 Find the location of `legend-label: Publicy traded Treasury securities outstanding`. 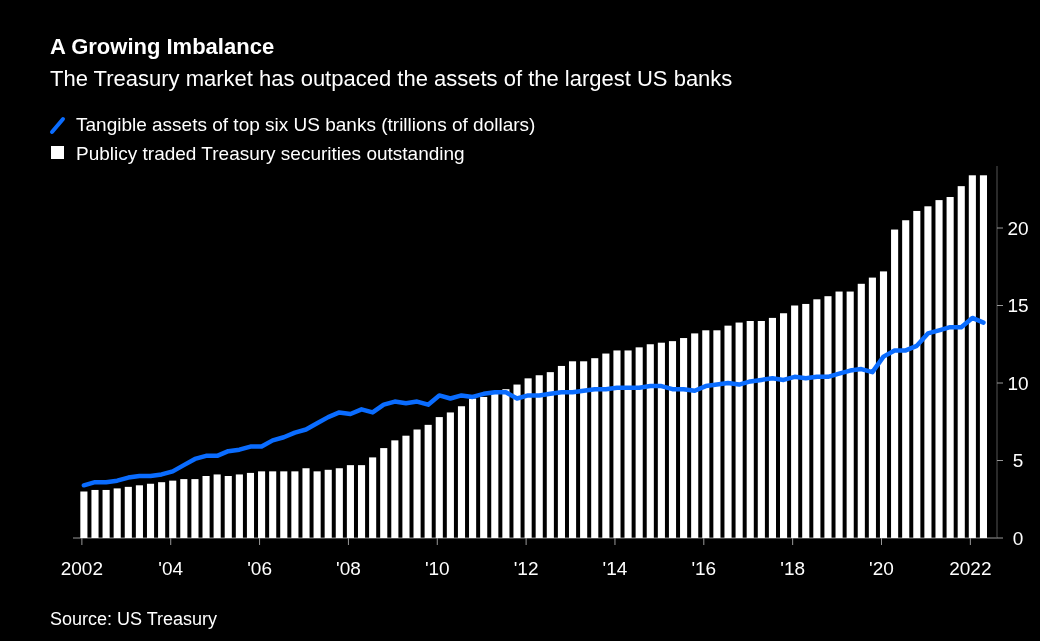

legend-label: Publicy traded Treasury securities outstanding is located at coordinates (270, 153).